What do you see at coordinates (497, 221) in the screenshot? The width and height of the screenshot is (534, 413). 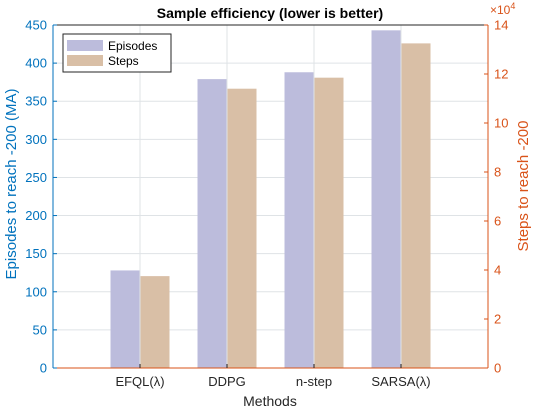 I see `y-tick-label-right: 6` at bounding box center [497, 221].